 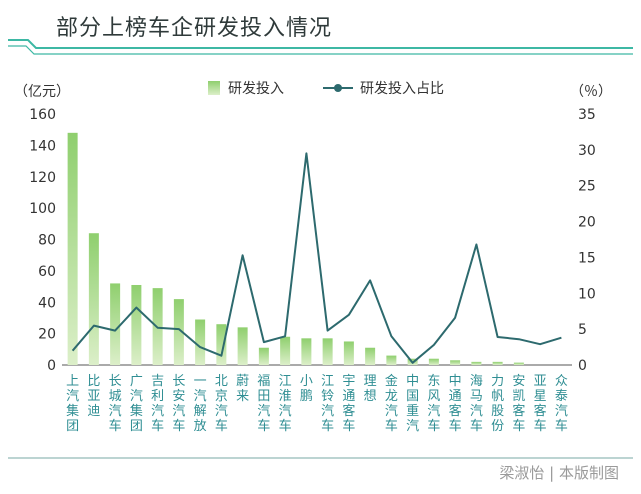 I want to click on category-char: 股, so click(x=497, y=411).